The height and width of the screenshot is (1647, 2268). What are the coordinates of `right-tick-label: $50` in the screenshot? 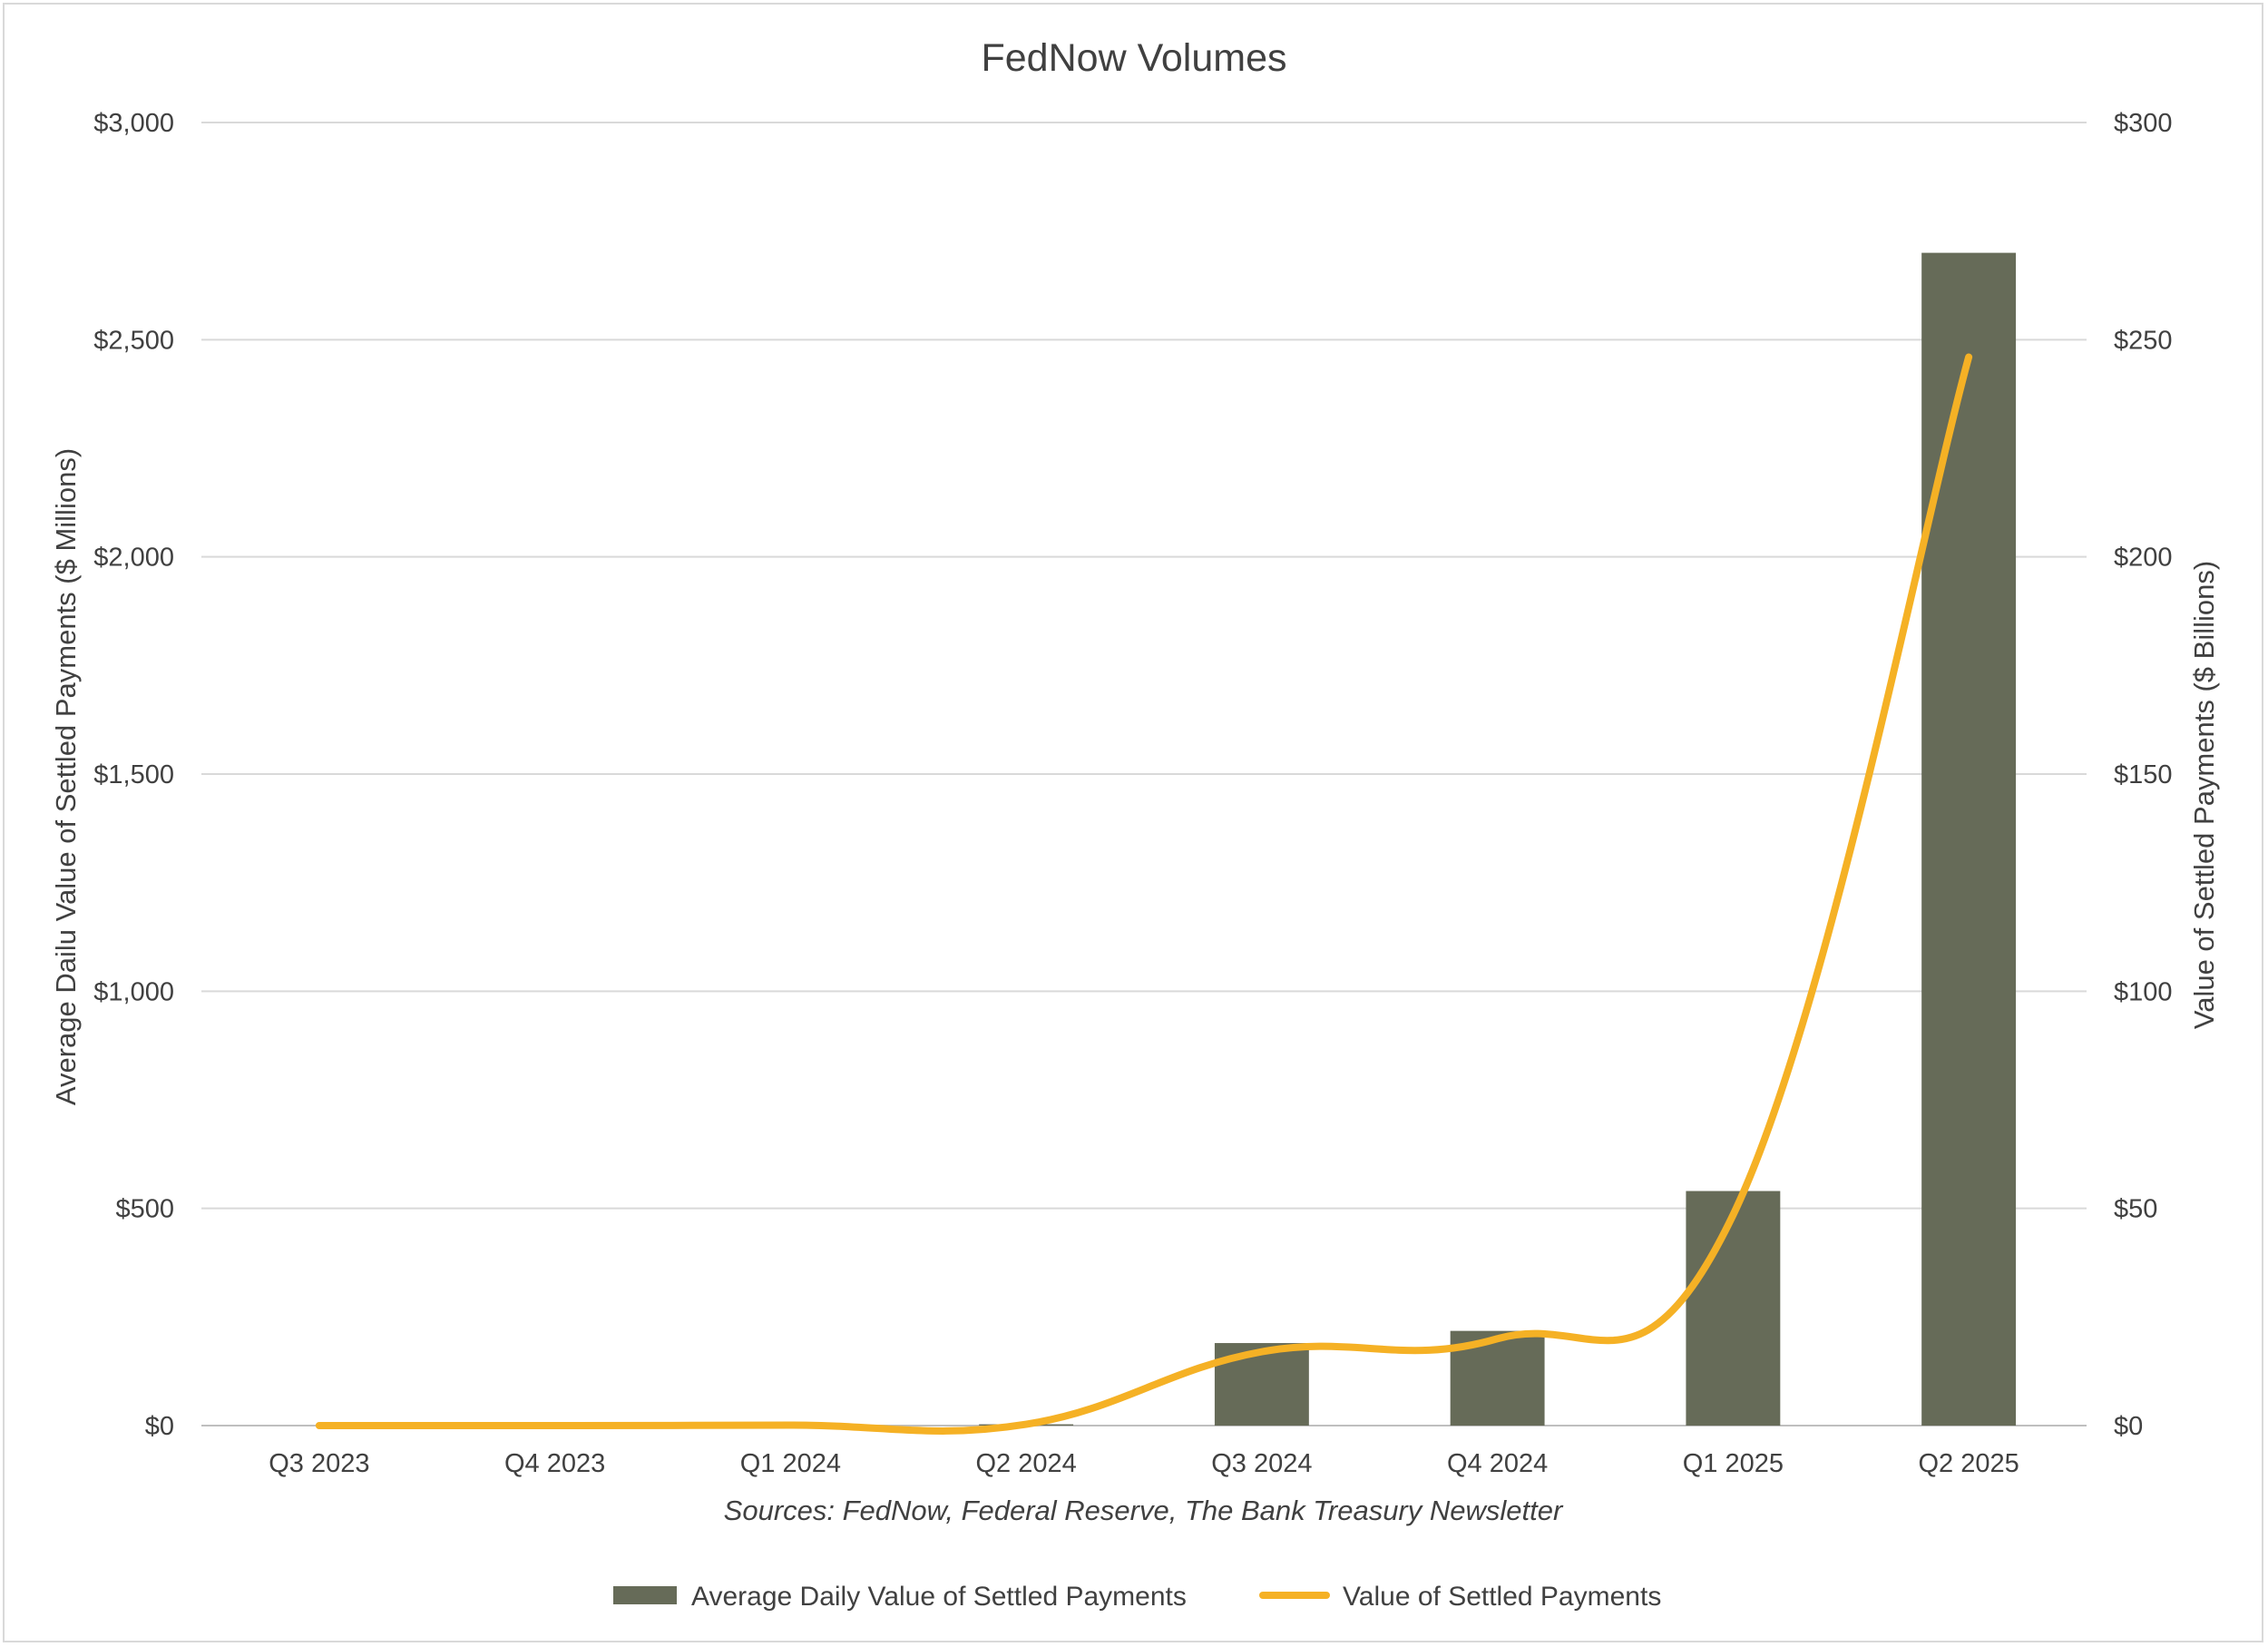 It's located at (2135, 1209).